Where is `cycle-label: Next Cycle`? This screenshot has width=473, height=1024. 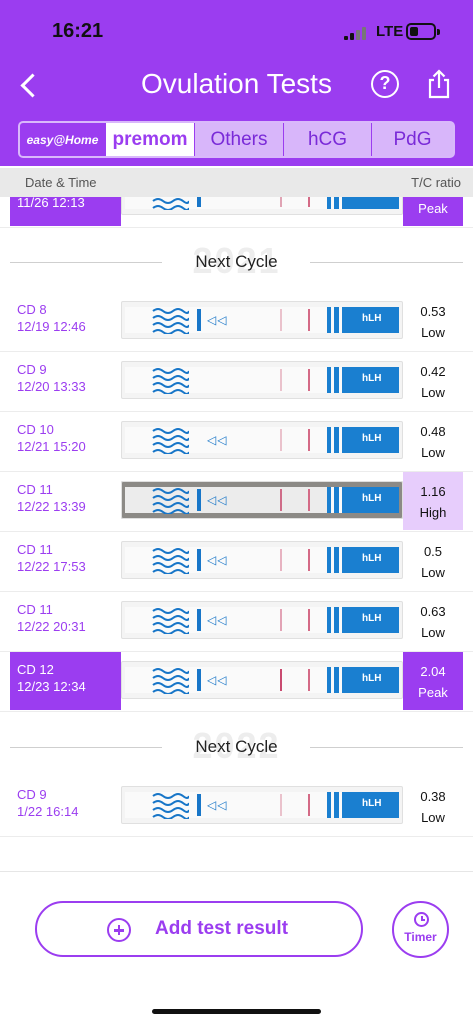
cycle-label: Next Cycle is located at coordinates (236, 261).